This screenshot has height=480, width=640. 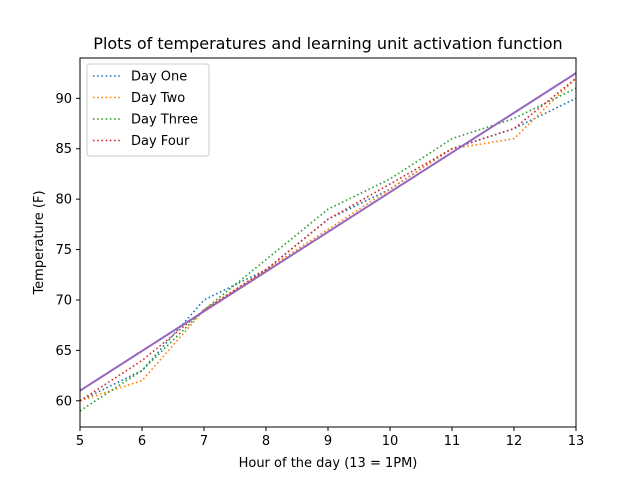 I want to click on legend-label: Day Two, so click(x=158, y=98).